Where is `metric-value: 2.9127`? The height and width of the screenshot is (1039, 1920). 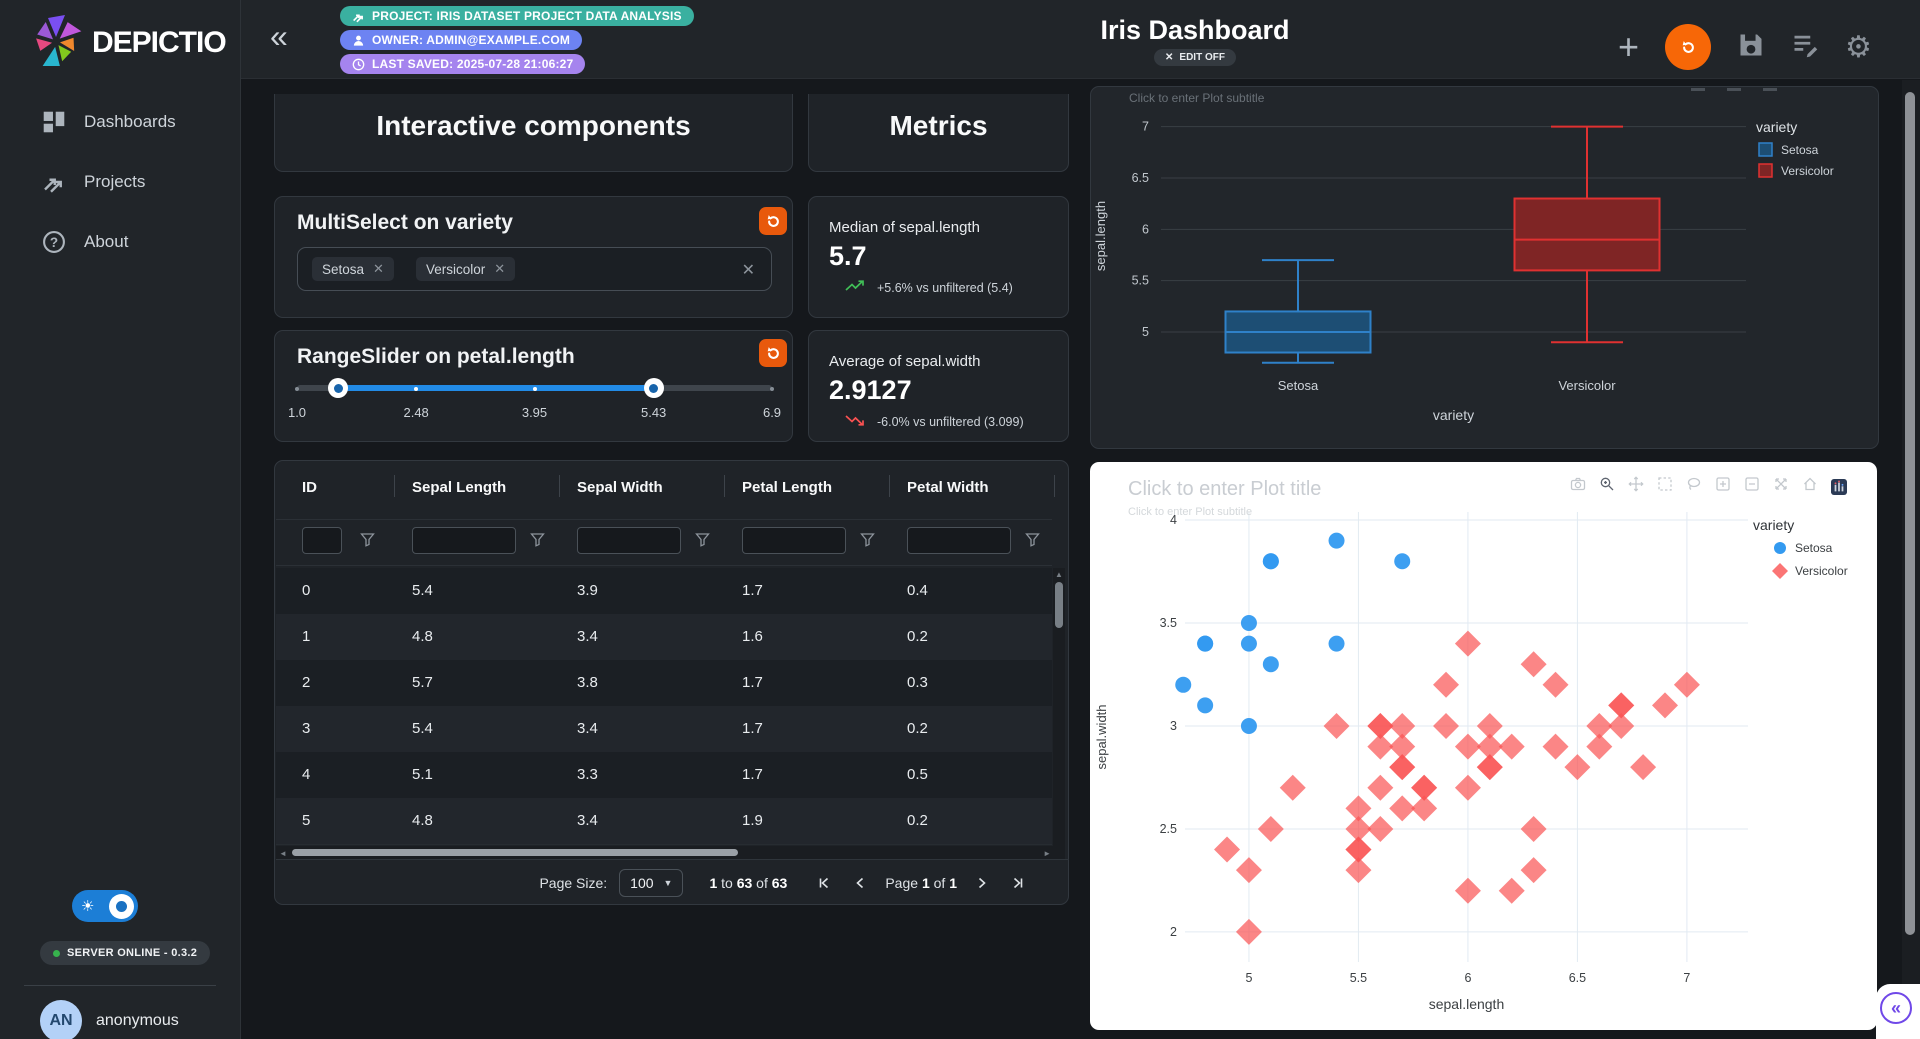 metric-value: 2.9127 is located at coordinates (870, 390).